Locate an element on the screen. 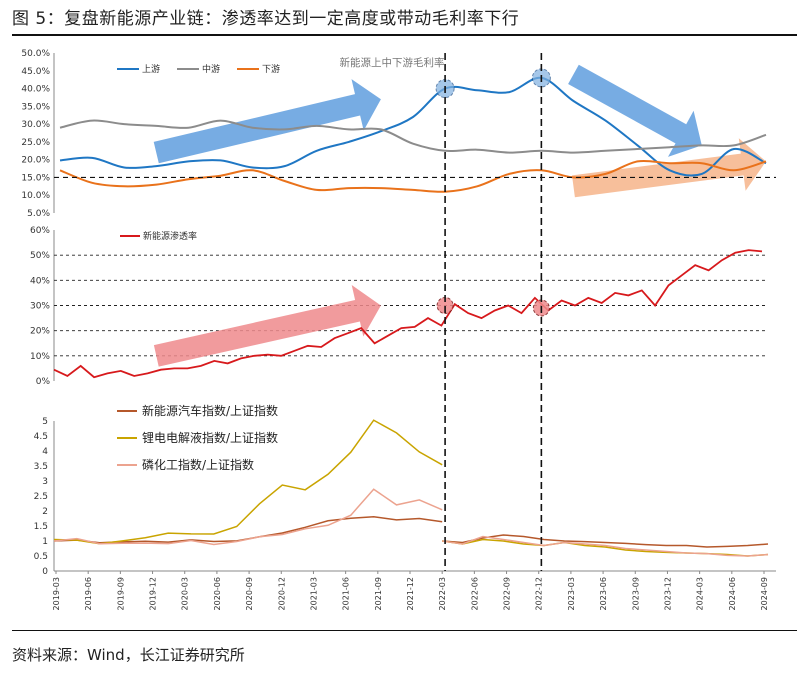  panel2-y-tick-label: 50% is located at coordinates (40, 256).